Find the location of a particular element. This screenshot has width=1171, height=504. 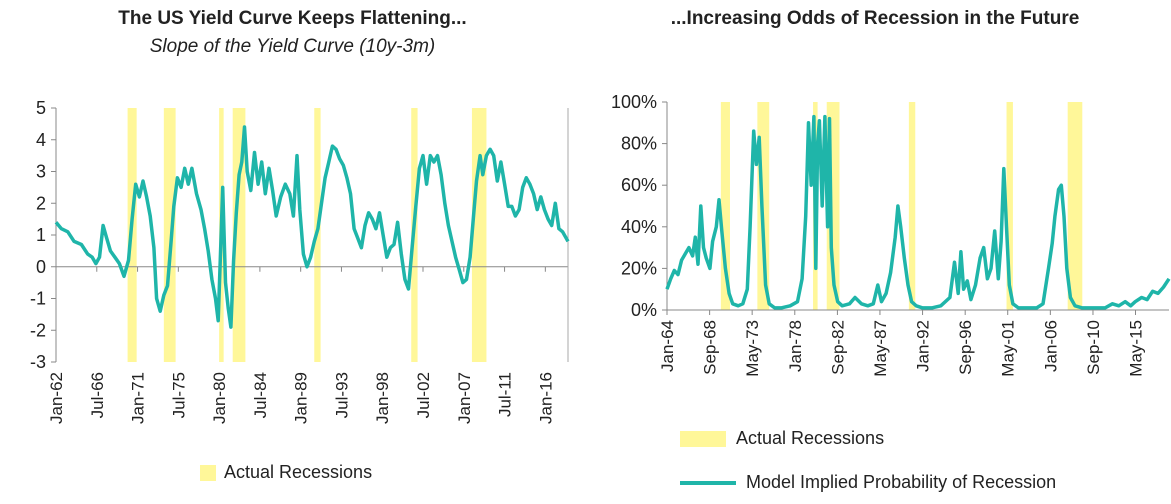

x-tick-label: Sep-10 is located at coordinates (1093, 347).